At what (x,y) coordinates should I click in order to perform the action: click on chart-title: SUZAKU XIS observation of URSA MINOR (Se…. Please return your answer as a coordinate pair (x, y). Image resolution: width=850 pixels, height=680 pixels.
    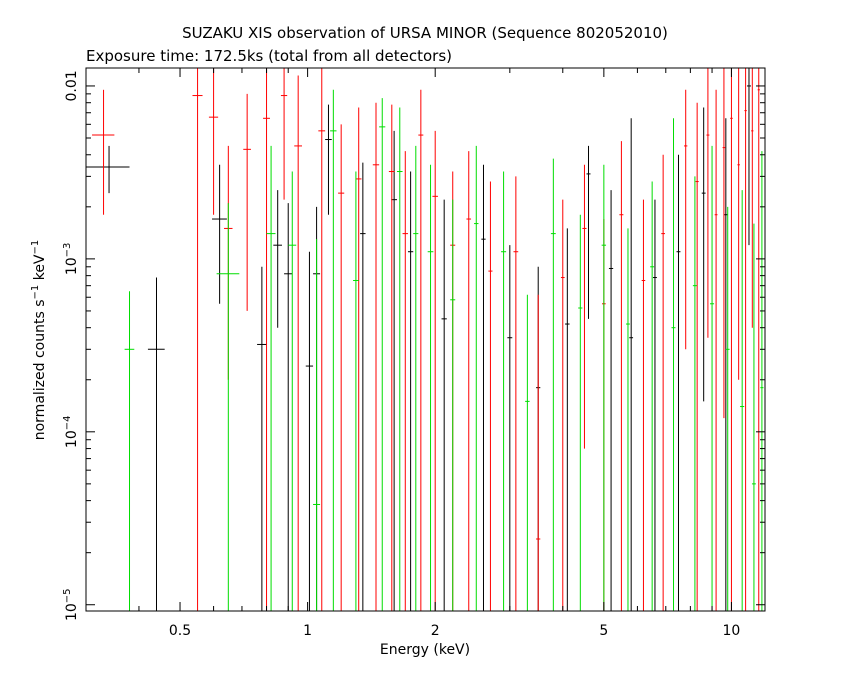
    Looking at the image, I should click on (425, 33).